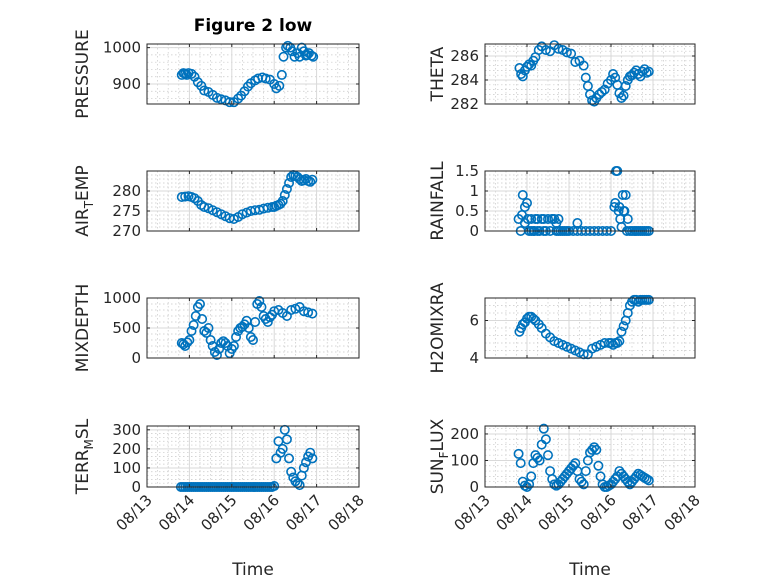 The height and width of the screenshot is (583, 778). I want to click on y-tick-label: 270, so click(126, 231).